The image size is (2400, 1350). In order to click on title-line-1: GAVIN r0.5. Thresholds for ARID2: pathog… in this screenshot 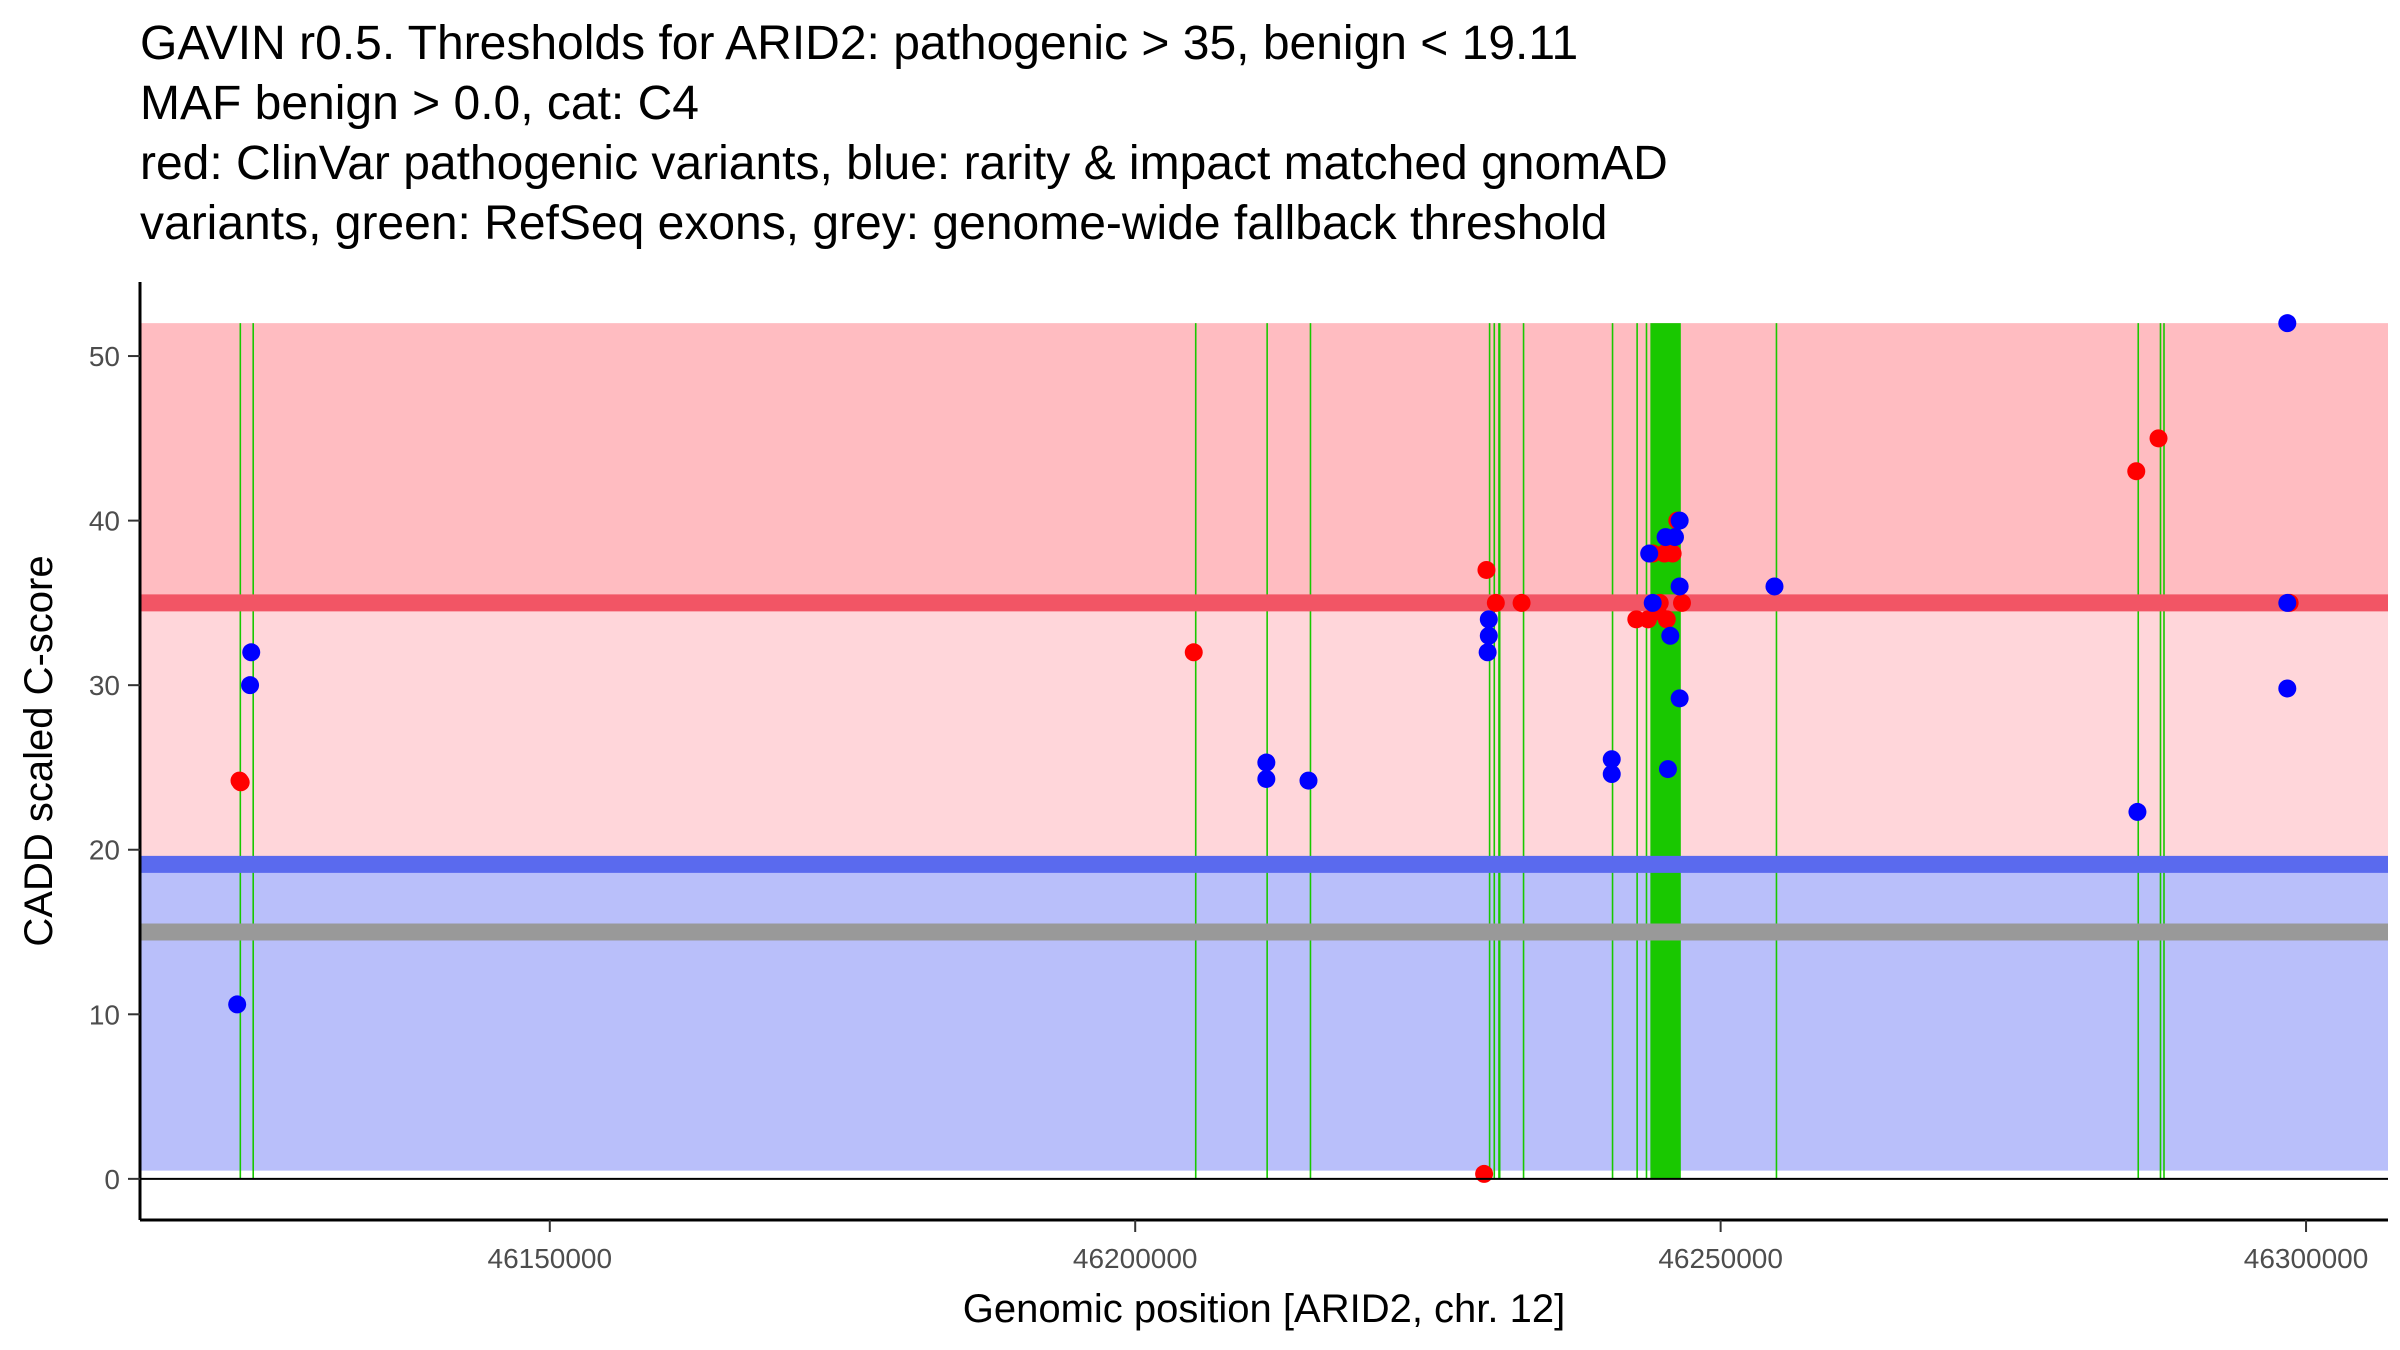, I will do `click(859, 43)`.